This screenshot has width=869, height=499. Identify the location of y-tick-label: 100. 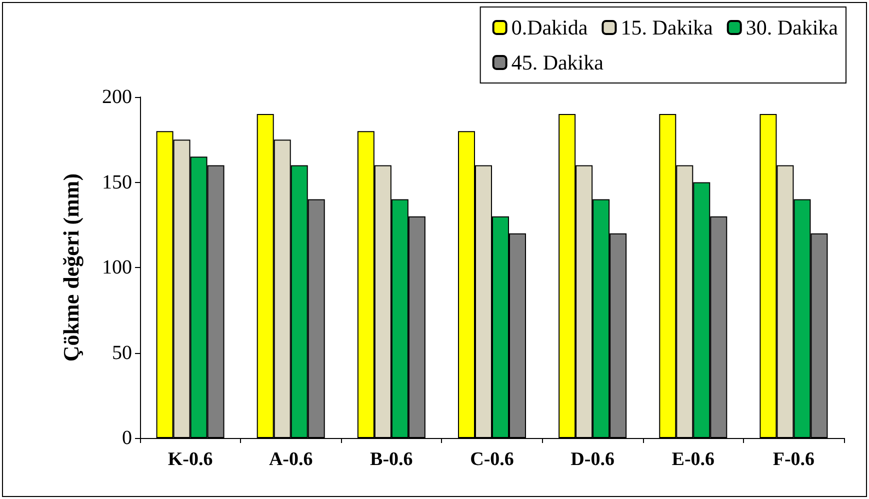
(117, 267).